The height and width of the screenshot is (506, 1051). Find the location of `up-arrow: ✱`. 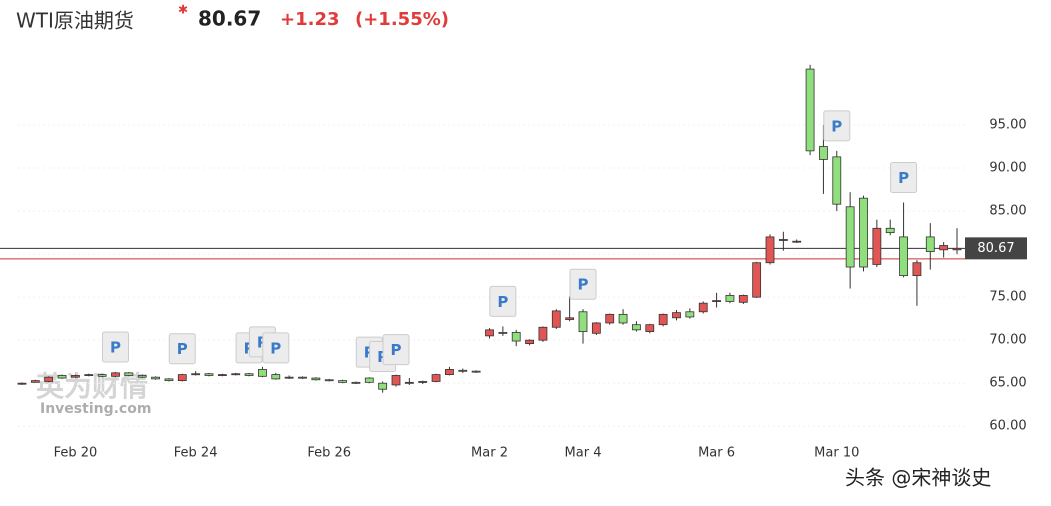

up-arrow: ✱ is located at coordinates (183, 10).